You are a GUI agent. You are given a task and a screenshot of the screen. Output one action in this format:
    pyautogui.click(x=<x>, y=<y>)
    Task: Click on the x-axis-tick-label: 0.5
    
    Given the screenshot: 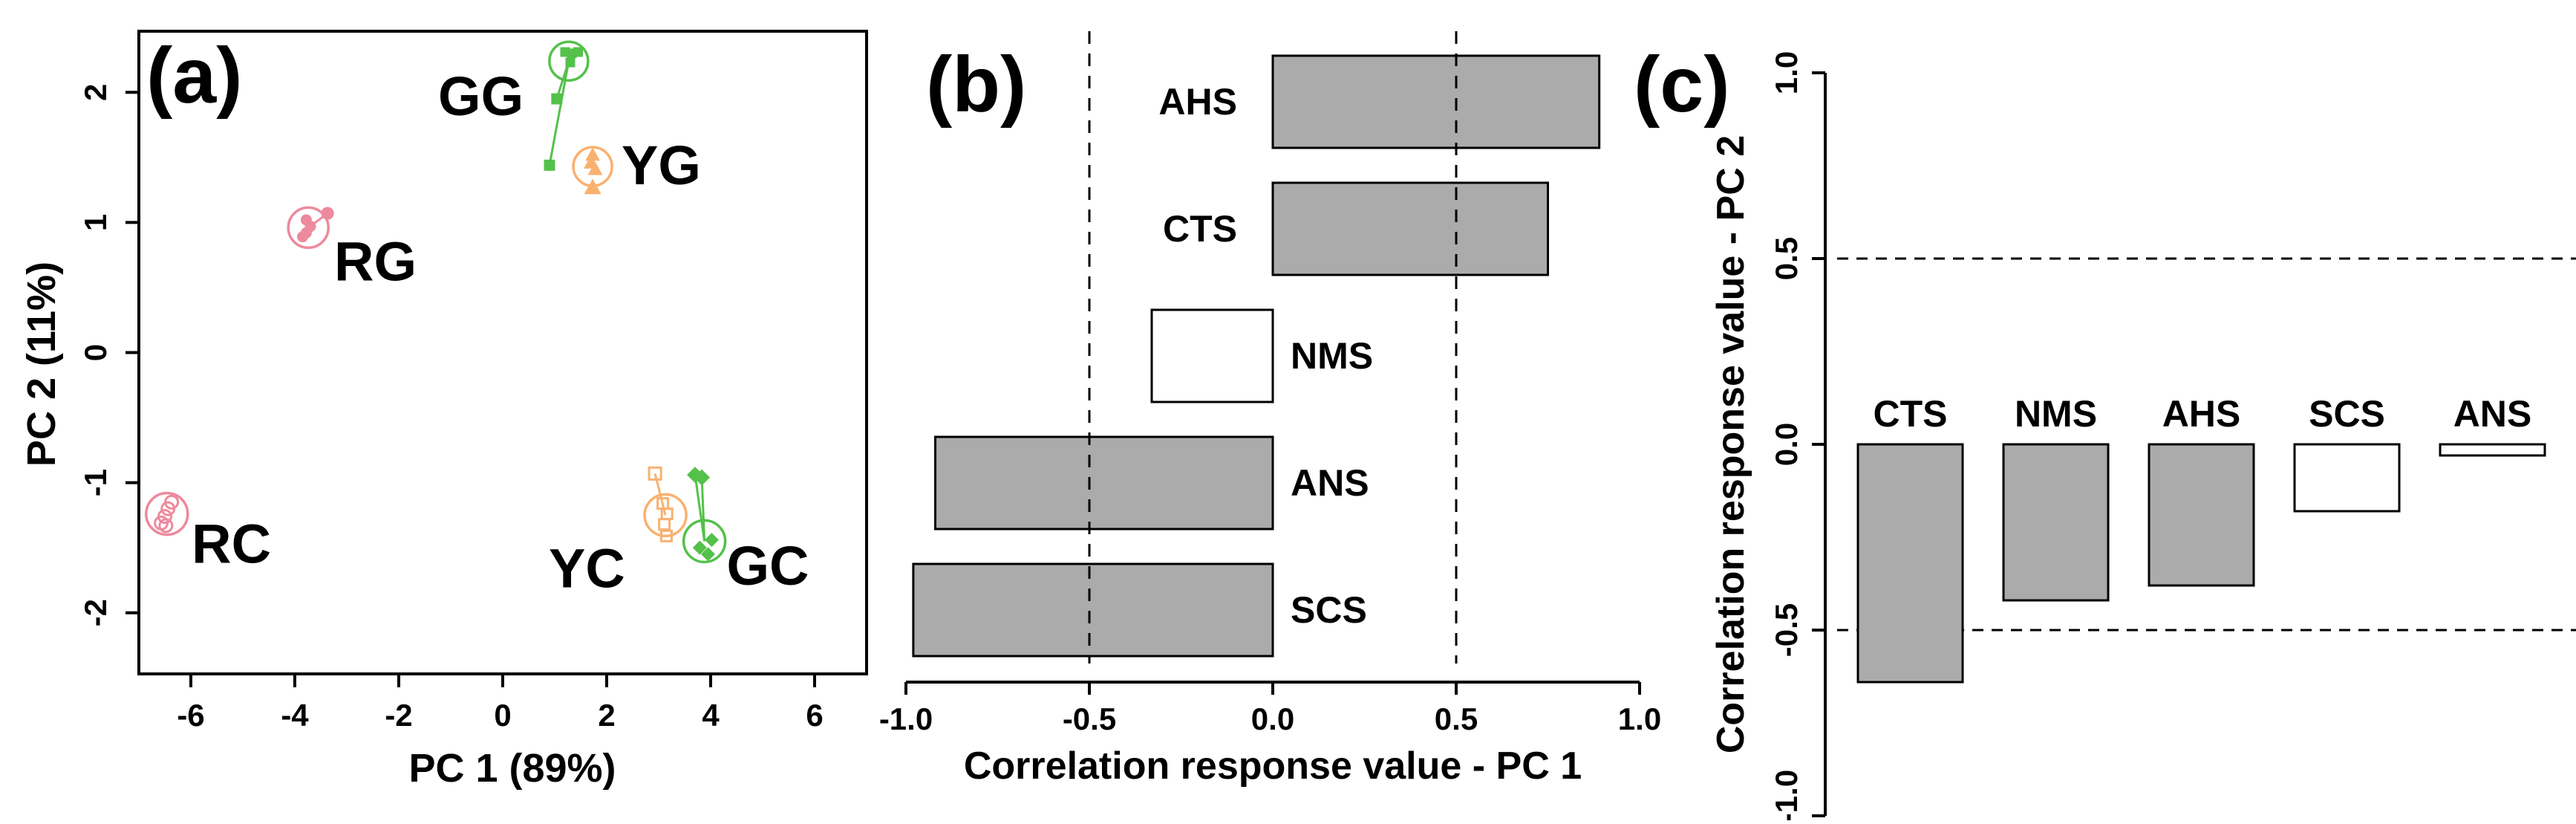 What is the action you would take?
    pyautogui.click(x=1456, y=718)
    